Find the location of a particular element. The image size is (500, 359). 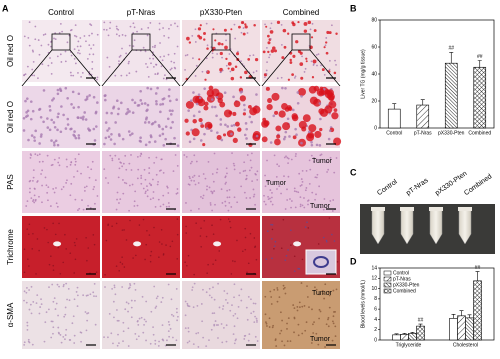

vessel is located at coordinates (217, 244).